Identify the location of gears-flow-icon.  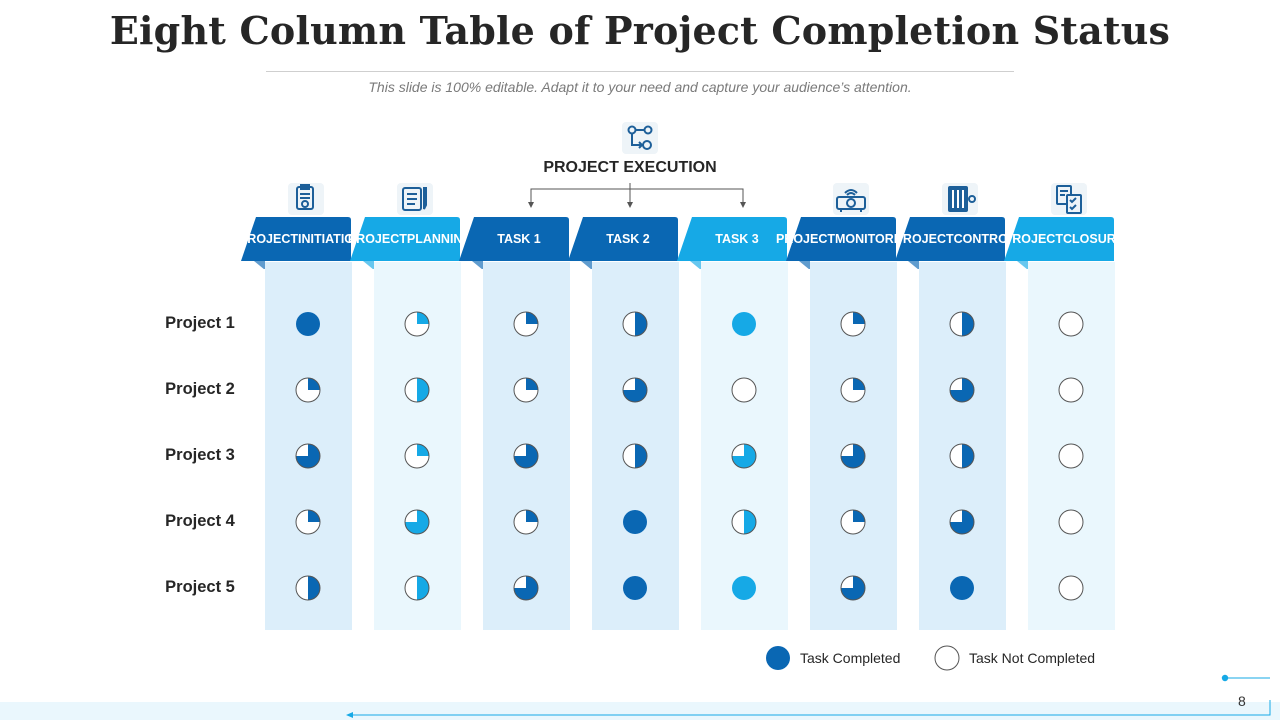
(640, 138).